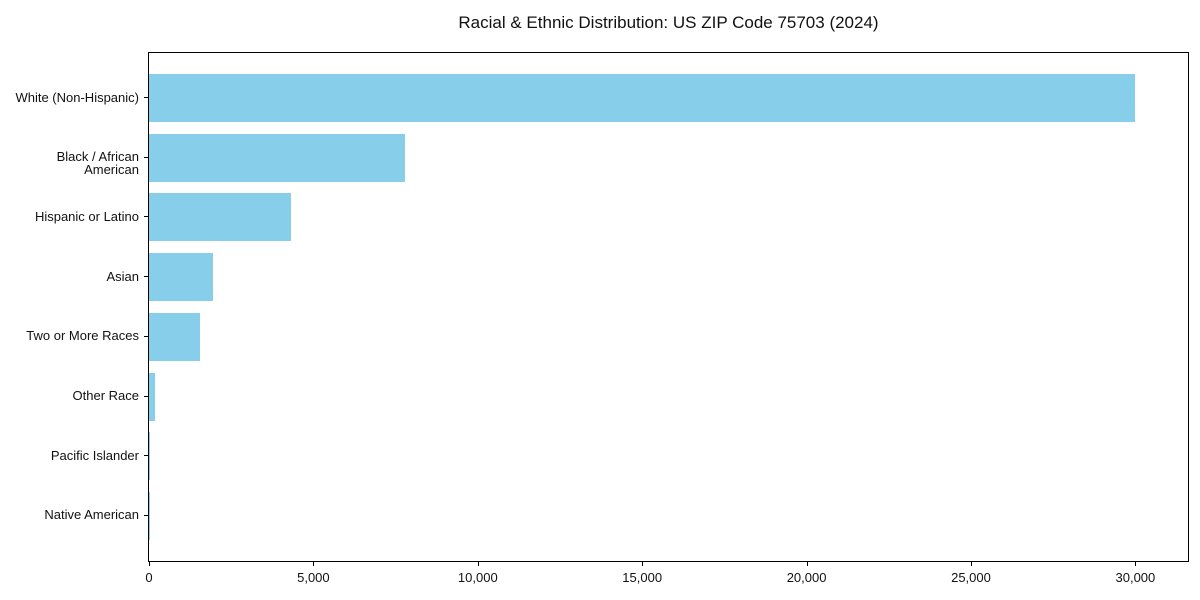 Image resolution: width=1200 pixels, height=600 pixels. I want to click on x-tick-label: 10,000, so click(477, 577).